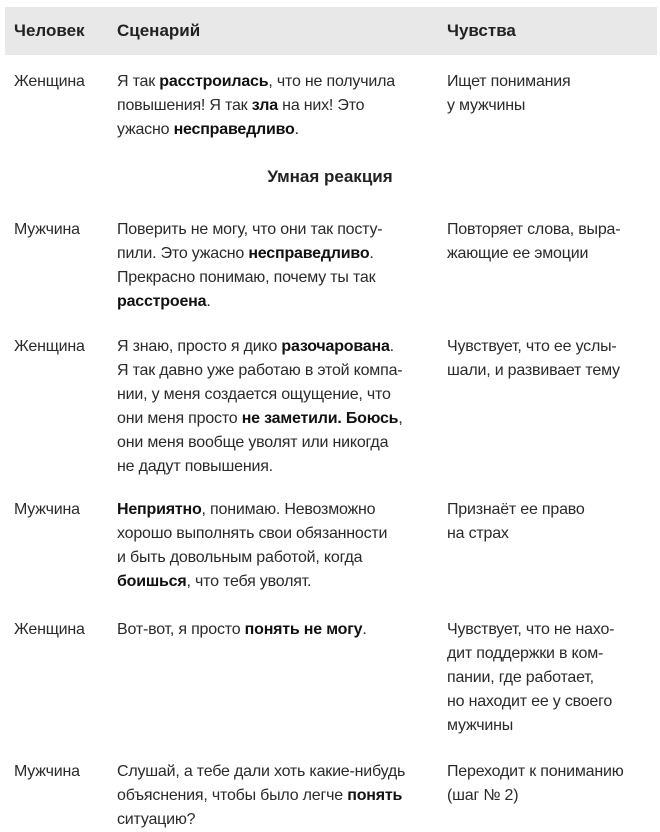  I want to click on text-segment: хорошо выполнять свои обязанности, so click(252, 533).